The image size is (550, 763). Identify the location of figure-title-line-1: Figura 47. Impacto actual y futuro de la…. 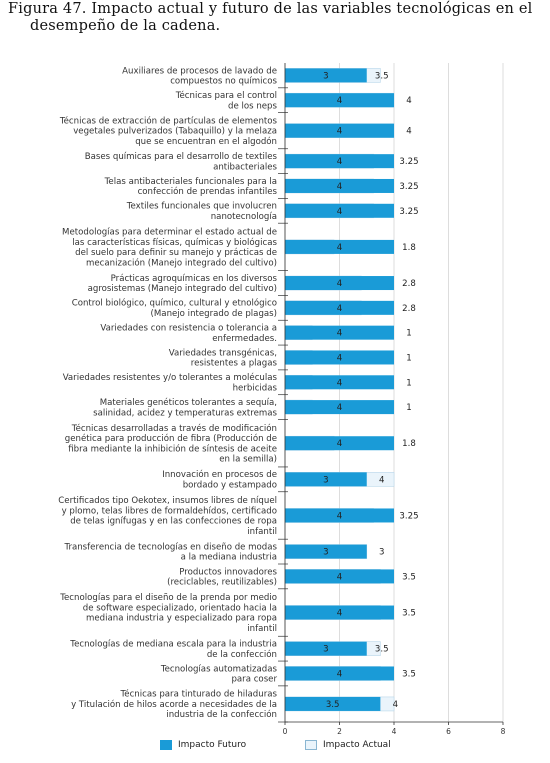
(270, 9).